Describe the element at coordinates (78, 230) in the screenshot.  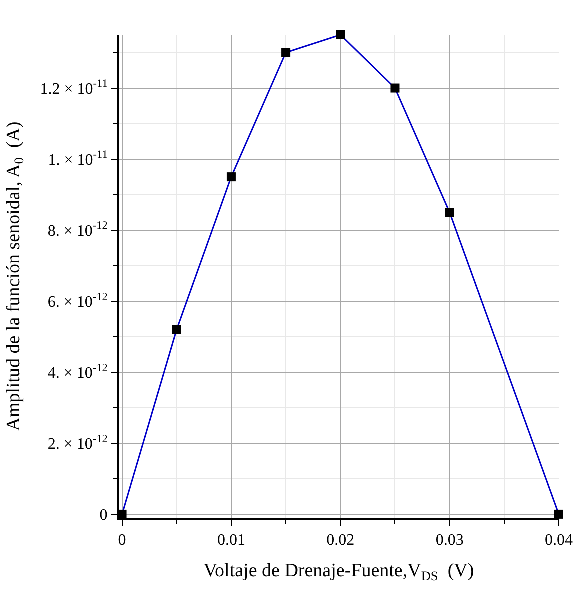
I see `y-tick-label: 8. × 10$^{-12}$` at that location.